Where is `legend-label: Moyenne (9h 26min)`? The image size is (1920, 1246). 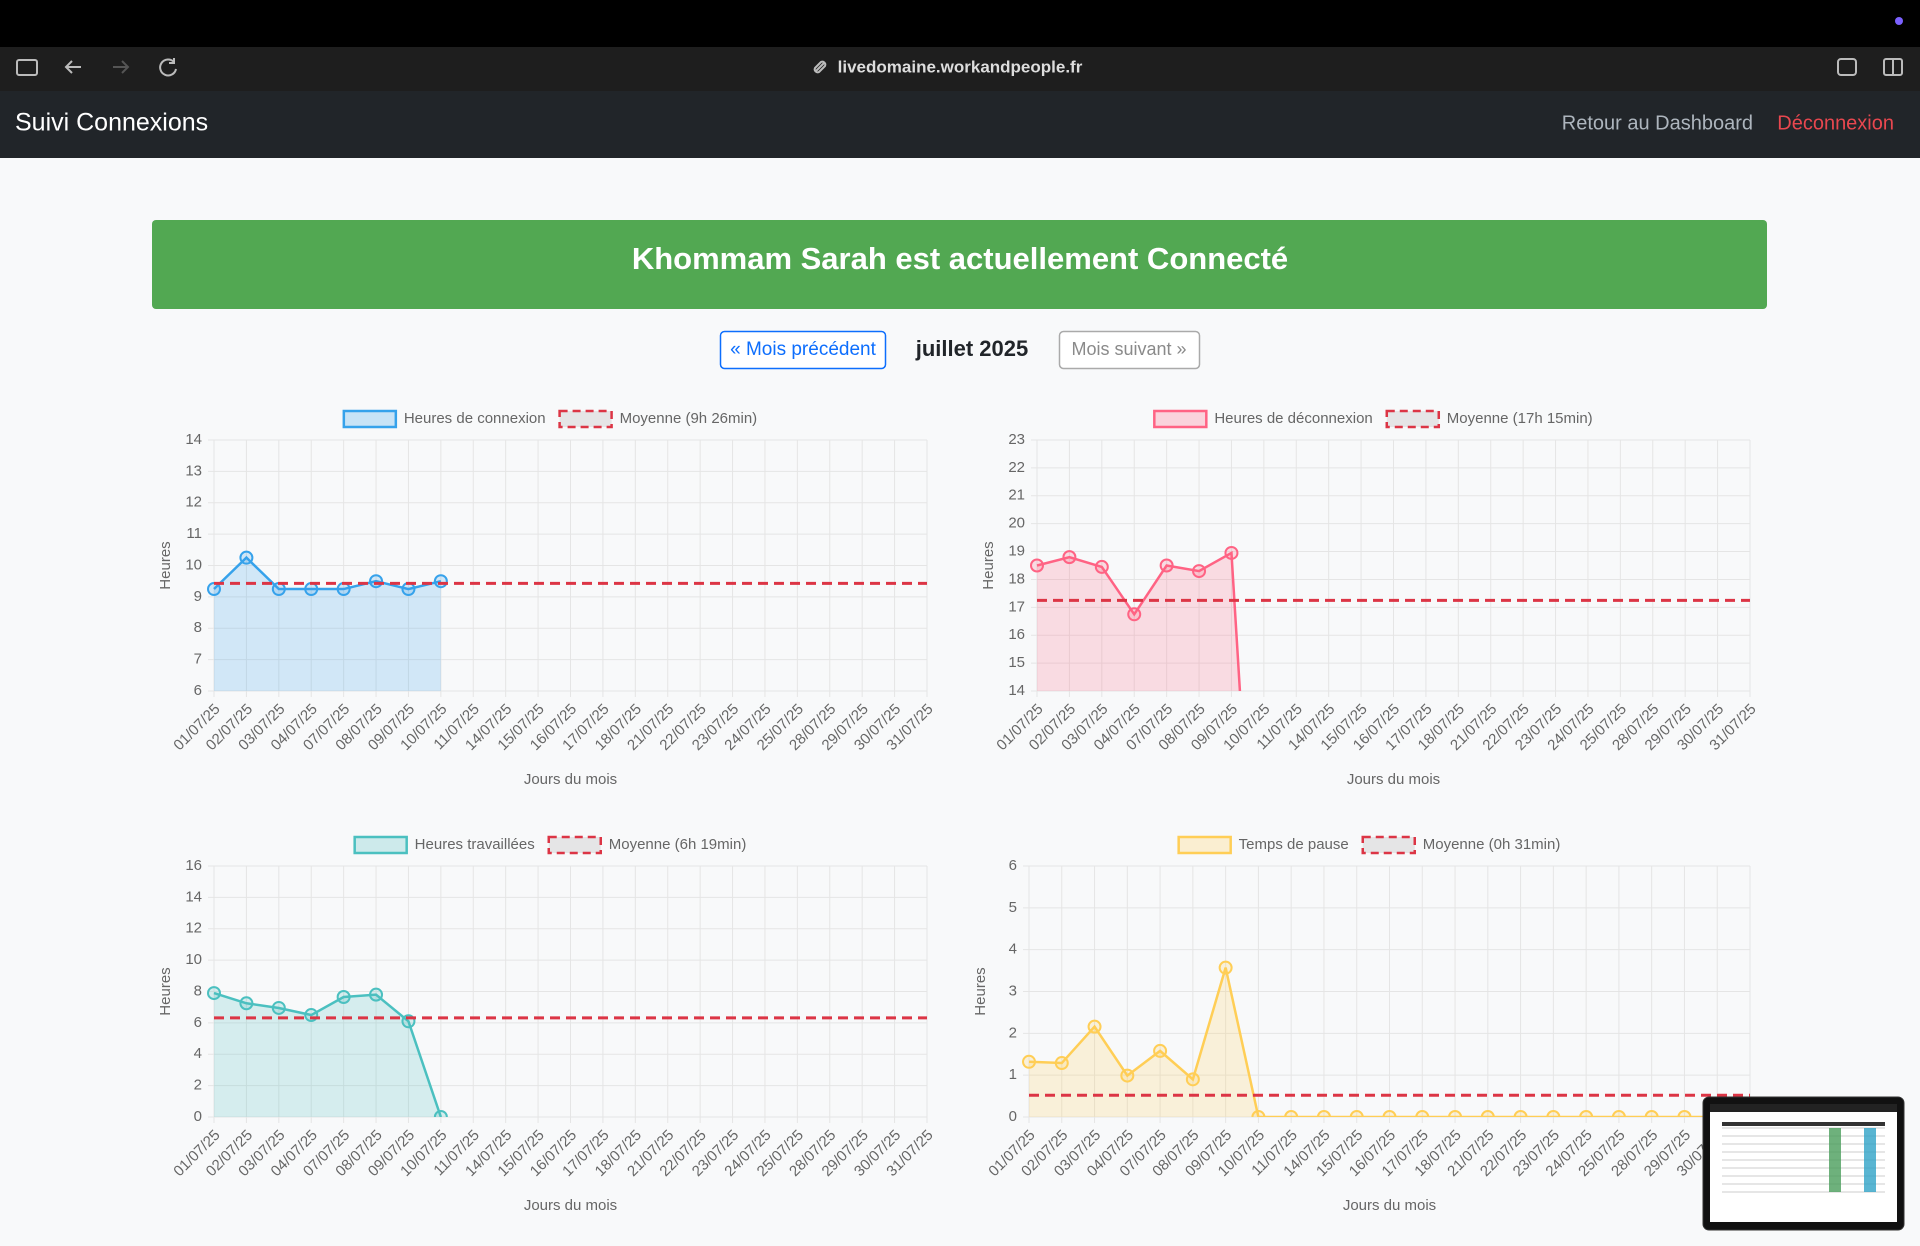 legend-label: Moyenne (9h 26min) is located at coordinates (689, 418).